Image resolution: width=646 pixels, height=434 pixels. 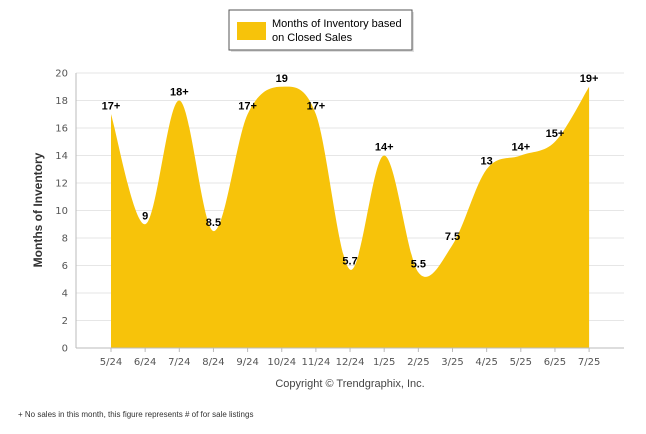 I want to click on legend-label-line-2: on Closed Sales, so click(x=312, y=38).